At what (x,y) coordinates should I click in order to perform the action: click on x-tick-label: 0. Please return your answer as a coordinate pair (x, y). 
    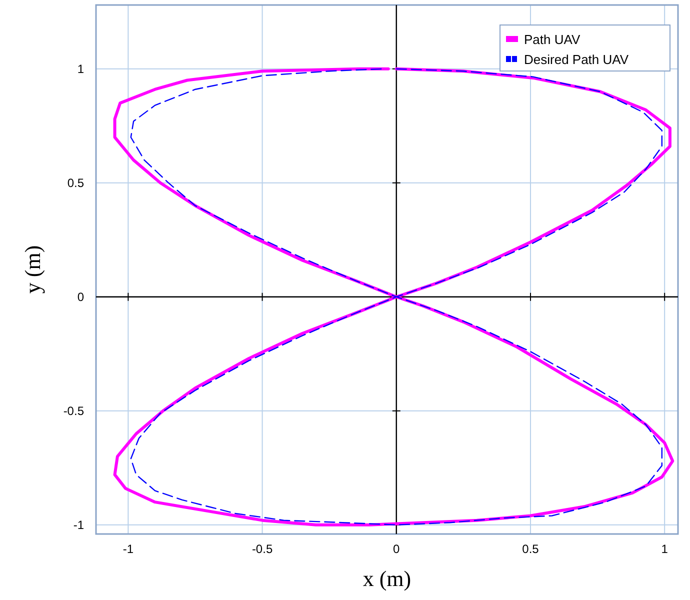
    Looking at the image, I should click on (396, 549).